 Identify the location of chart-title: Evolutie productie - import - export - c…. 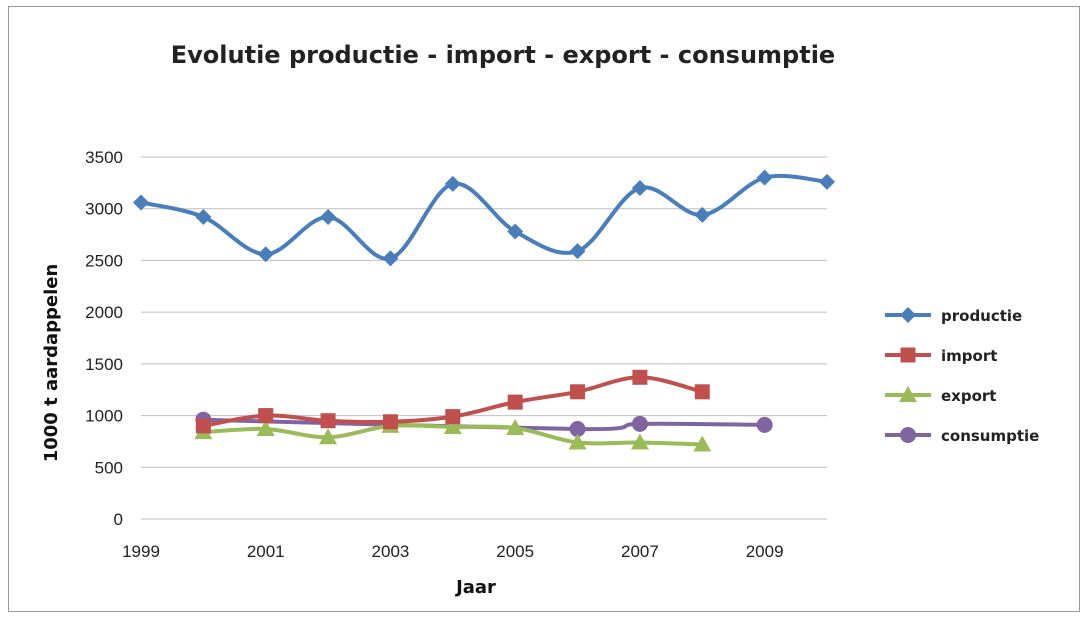
(503, 55).